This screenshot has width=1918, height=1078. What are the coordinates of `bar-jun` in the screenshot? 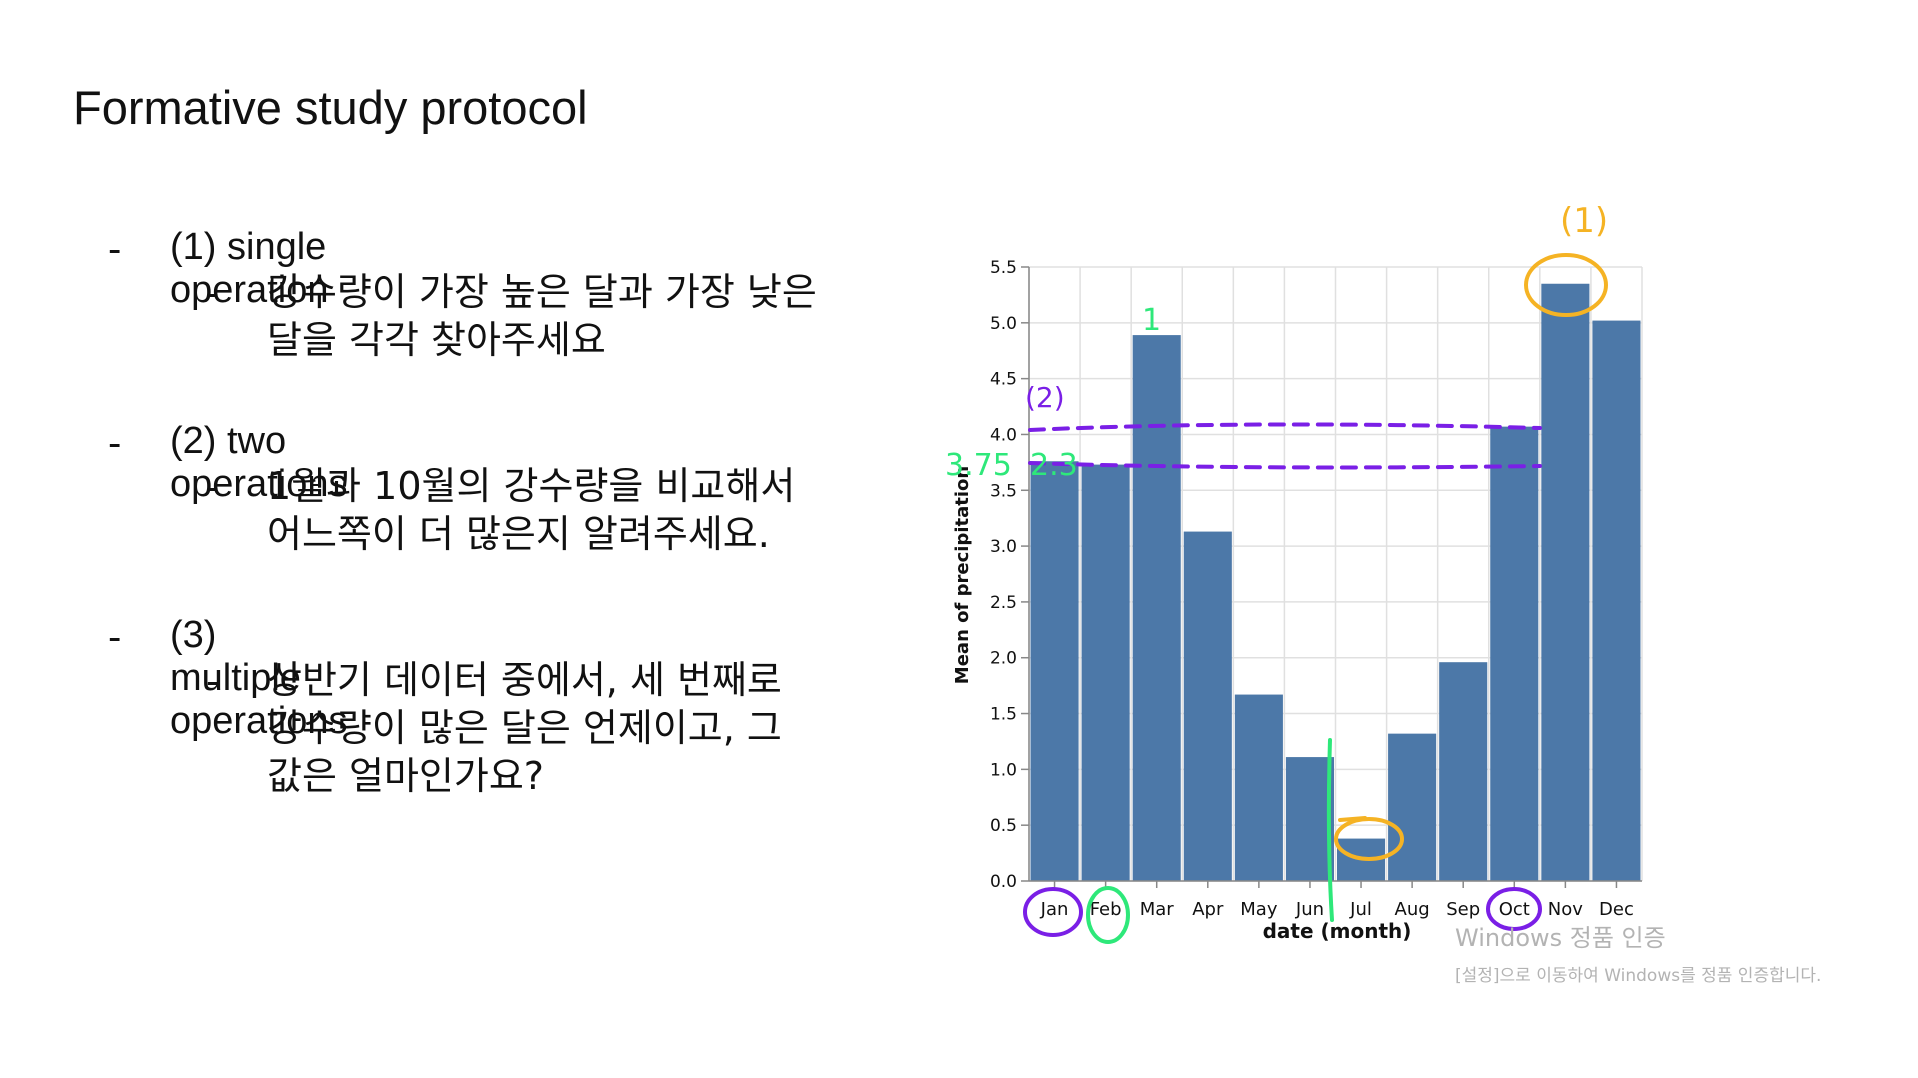 It's located at (1309, 819).